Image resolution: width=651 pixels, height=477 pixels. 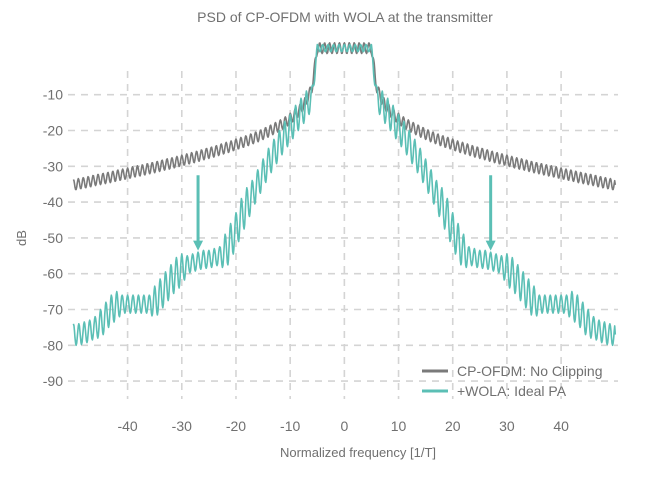 I want to click on y-tick-label: -30, so click(x=53, y=166).